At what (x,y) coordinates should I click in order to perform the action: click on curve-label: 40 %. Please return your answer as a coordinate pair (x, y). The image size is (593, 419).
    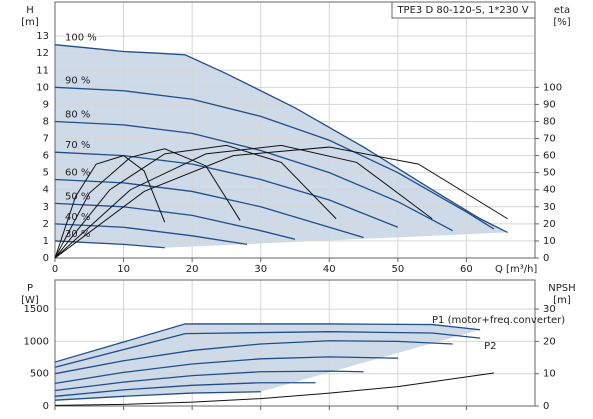
    Looking at the image, I should click on (77, 217).